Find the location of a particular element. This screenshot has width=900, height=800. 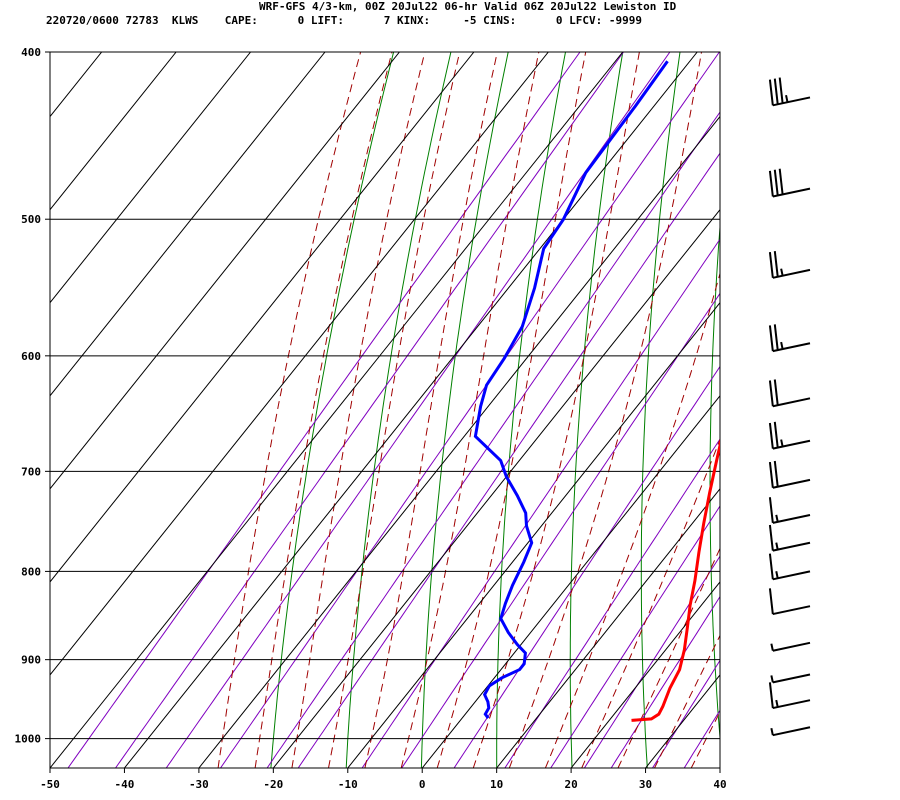

x-tick-label: -40 is located at coordinates (125, 784).